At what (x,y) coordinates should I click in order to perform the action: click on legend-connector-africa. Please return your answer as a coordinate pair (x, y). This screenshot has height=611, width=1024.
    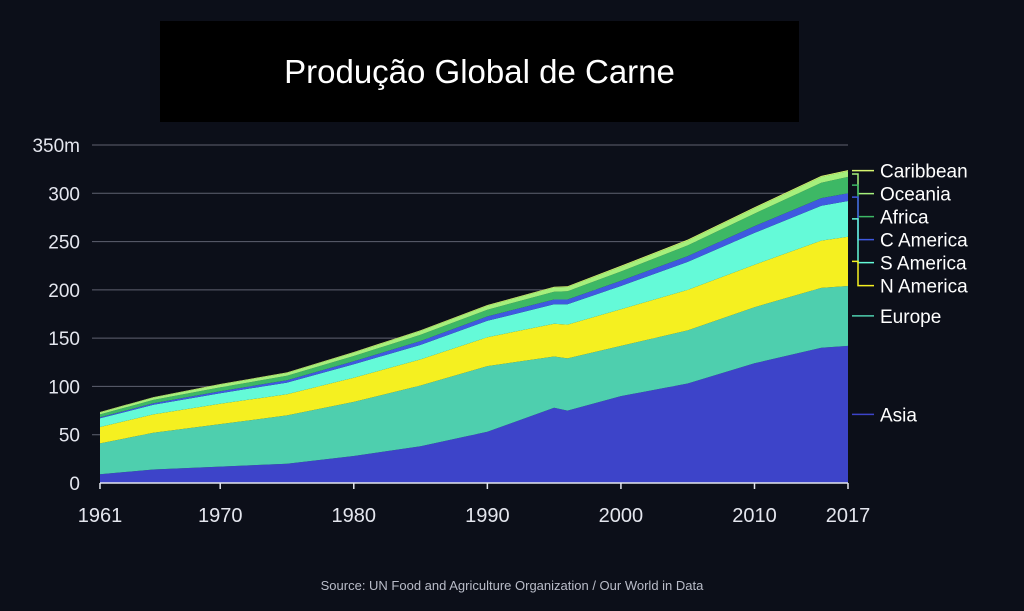
    Looking at the image, I should click on (863, 201).